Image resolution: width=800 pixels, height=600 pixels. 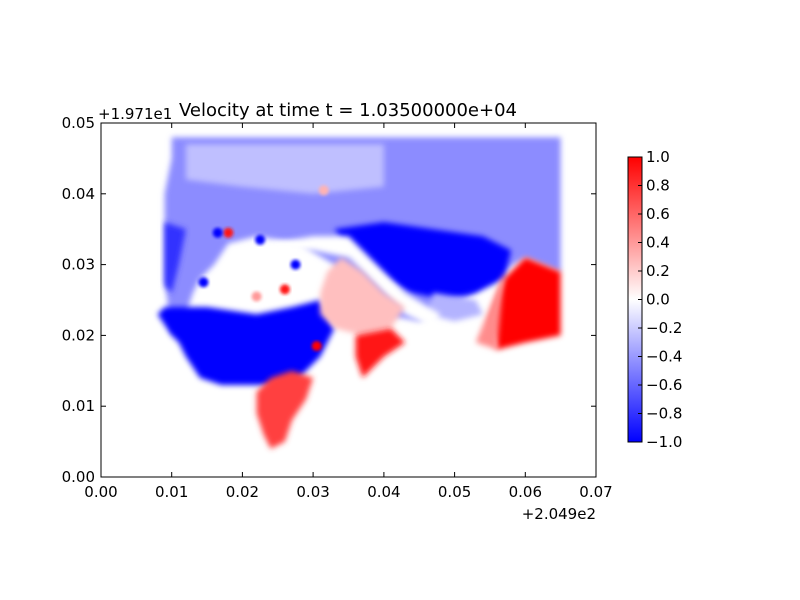 I want to click on region-southern-channel, so click(x=285, y=409).